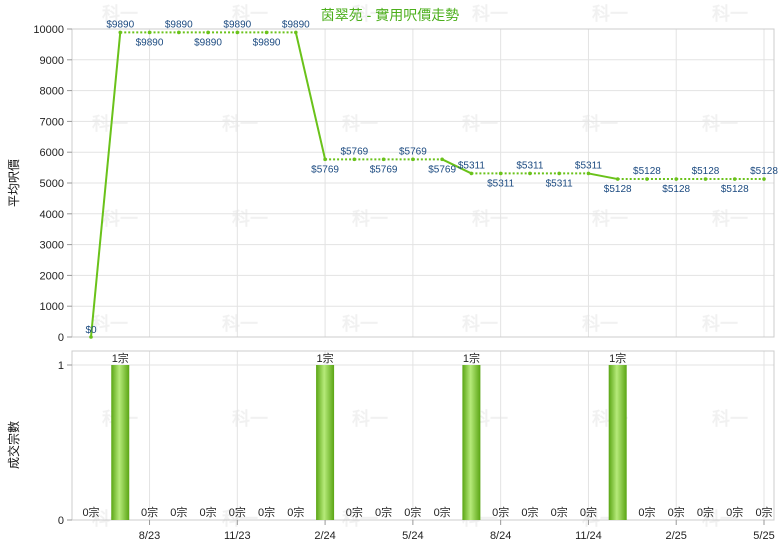 The width and height of the screenshot is (780, 550). Describe the element at coordinates (61, 366) in the screenshot. I see `volume-y-tick-label: 1` at that location.